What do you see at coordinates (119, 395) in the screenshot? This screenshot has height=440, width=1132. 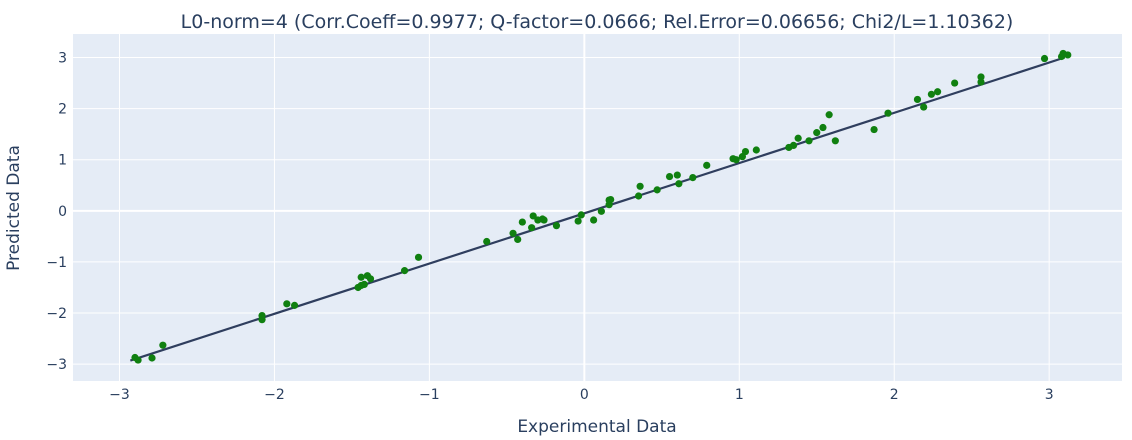 I see `x-tick-label: −3` at bounding box center [119, 395].